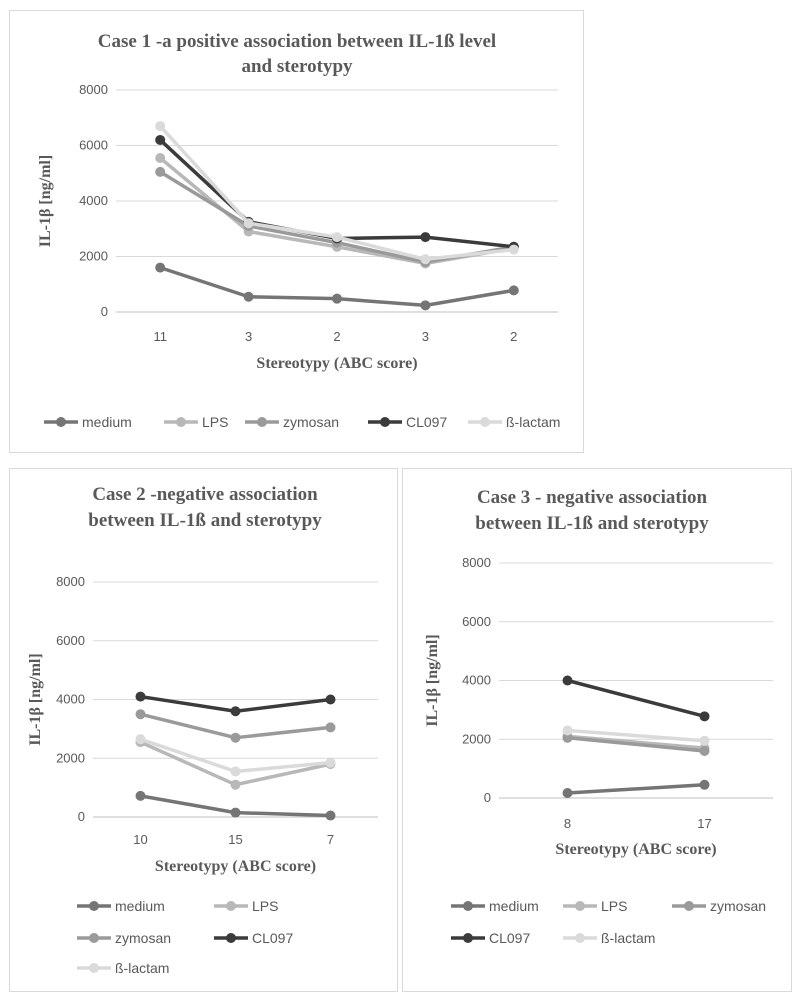  I want to click on x-tick-label: 2, so click(336, 336).